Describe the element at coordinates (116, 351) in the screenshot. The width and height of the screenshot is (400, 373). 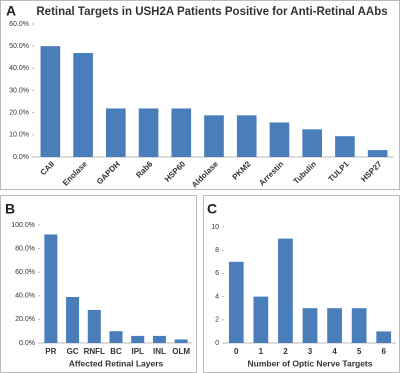
I see `x-tick-label: BC` at that location.